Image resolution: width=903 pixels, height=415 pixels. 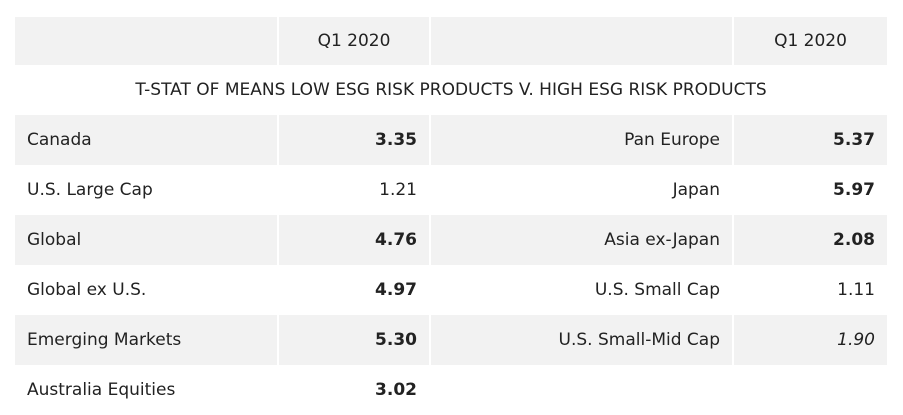 I want to click on row: Global 4.76 Asia ex-Japan 2.08, so click(x=451, y=240).